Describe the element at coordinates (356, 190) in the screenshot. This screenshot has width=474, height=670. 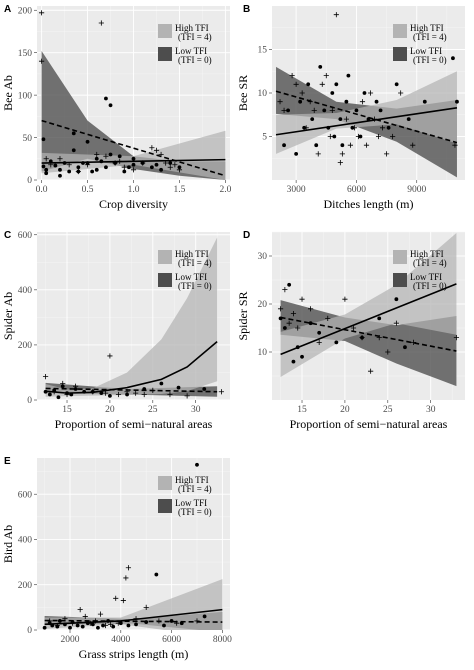
I see `x-tick-label: 6000` at that location.